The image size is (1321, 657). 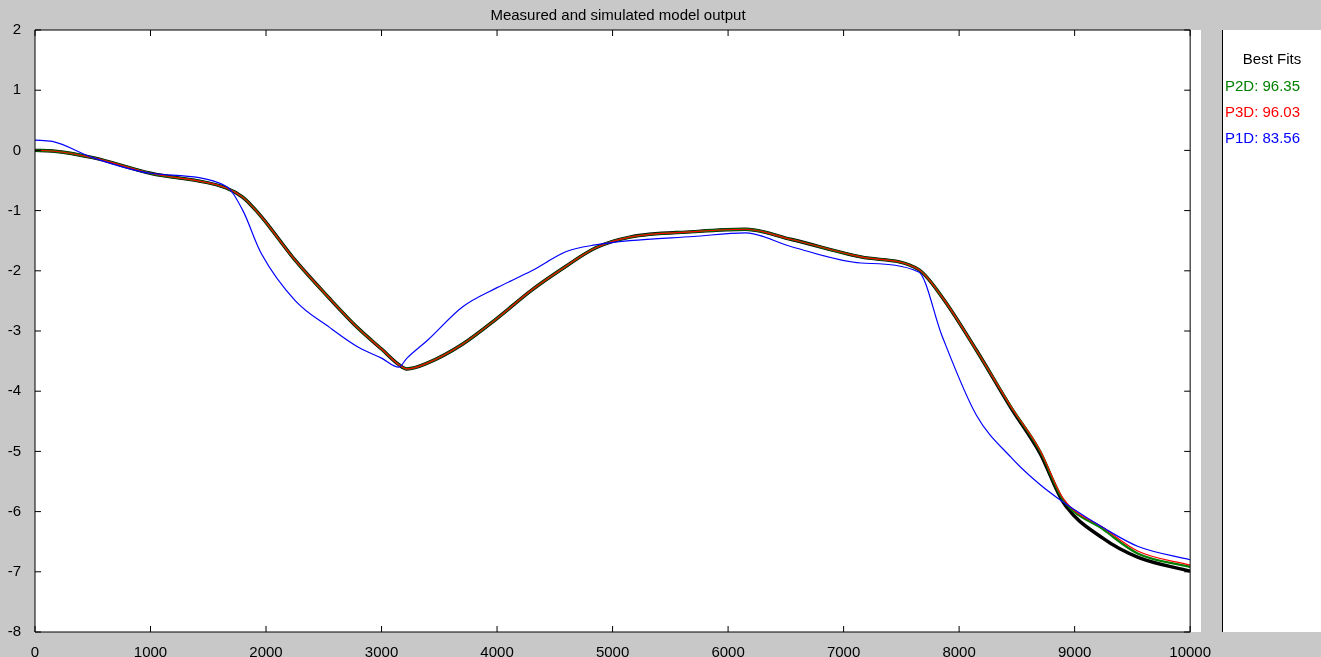 I want to click on y-tick-label: -8, so click(x=14, y=631).